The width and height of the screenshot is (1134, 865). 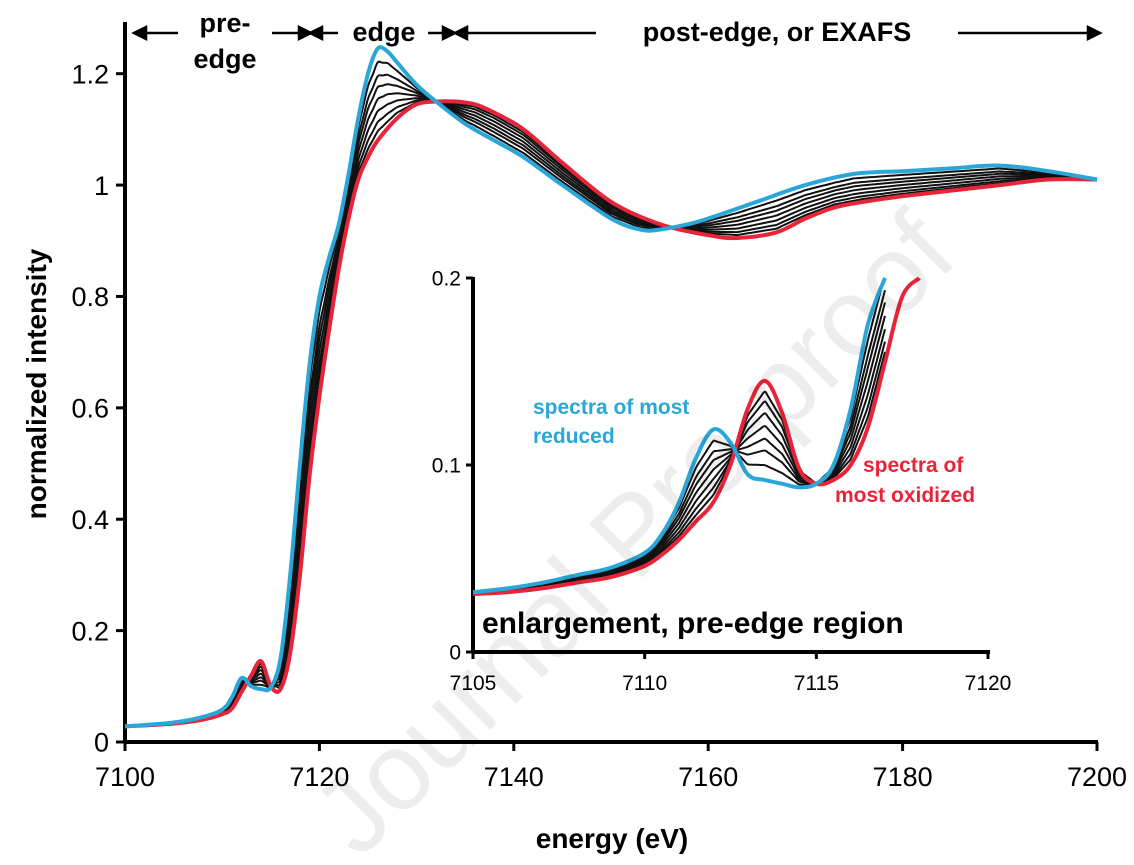 I want to click on pre-edge-arrow-head-left, so click(x=139, y=33).